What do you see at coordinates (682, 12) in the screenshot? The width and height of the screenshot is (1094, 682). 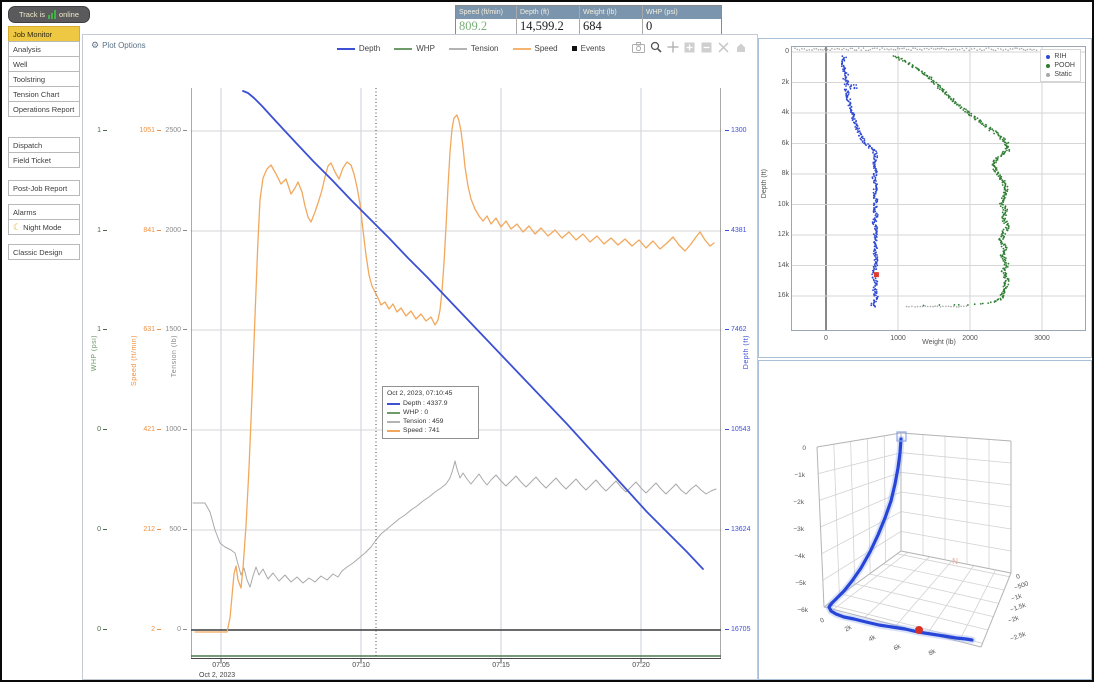 I see `readout-header: WHP (psi)` at bounding box center [682, 12].